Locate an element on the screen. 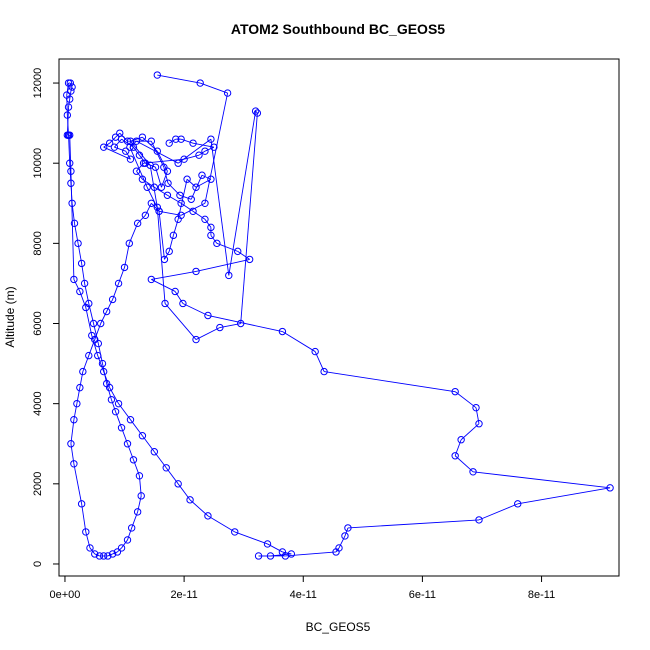 Image resolution: width=650 pixels, height=650 pixels. x-tick-label: 6e-11 is located at coordinates (422, 595).